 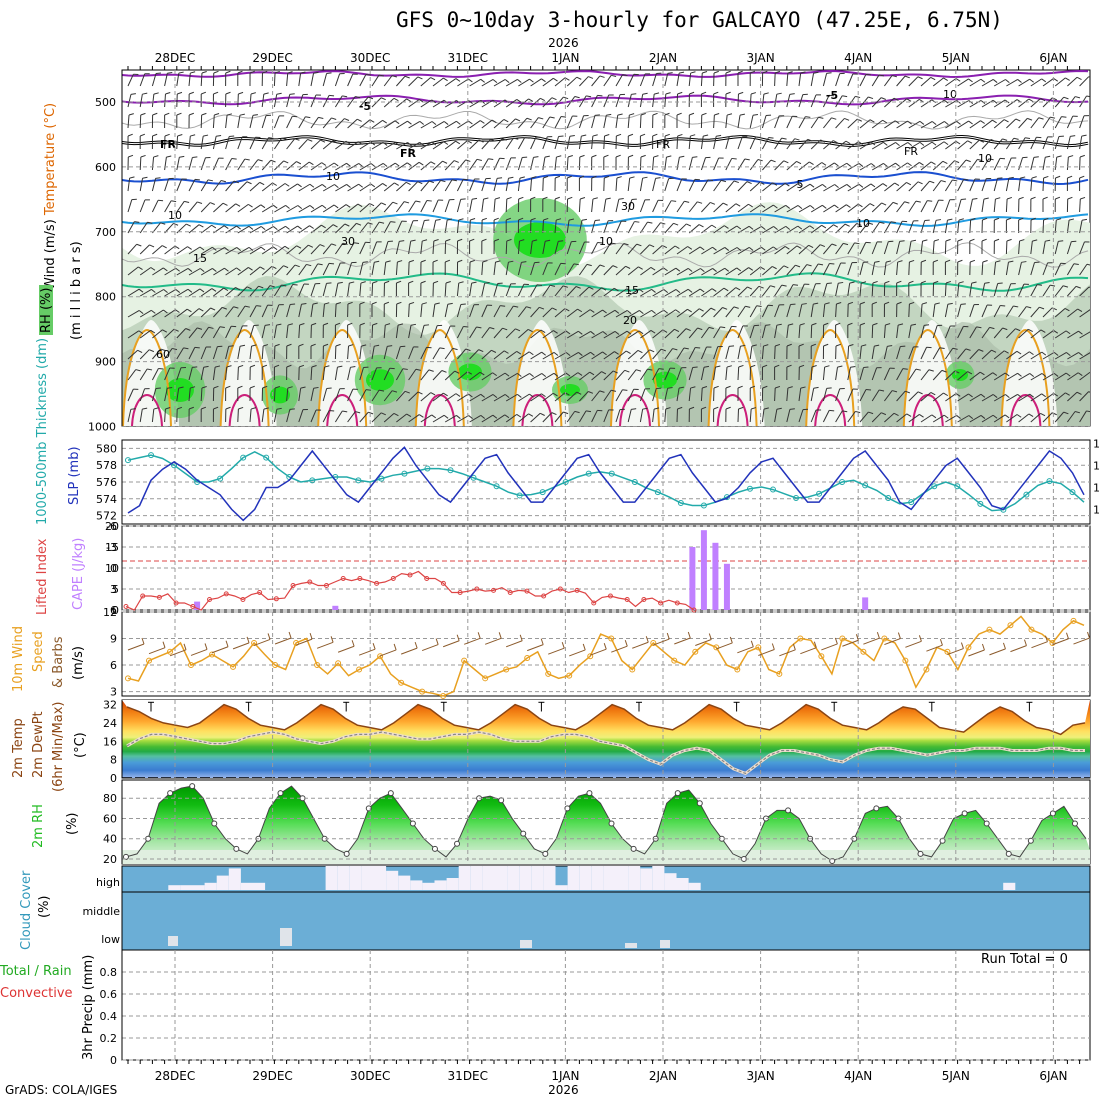 I want to click on date-label-top: 30DEC, so click(x=370, y=58).